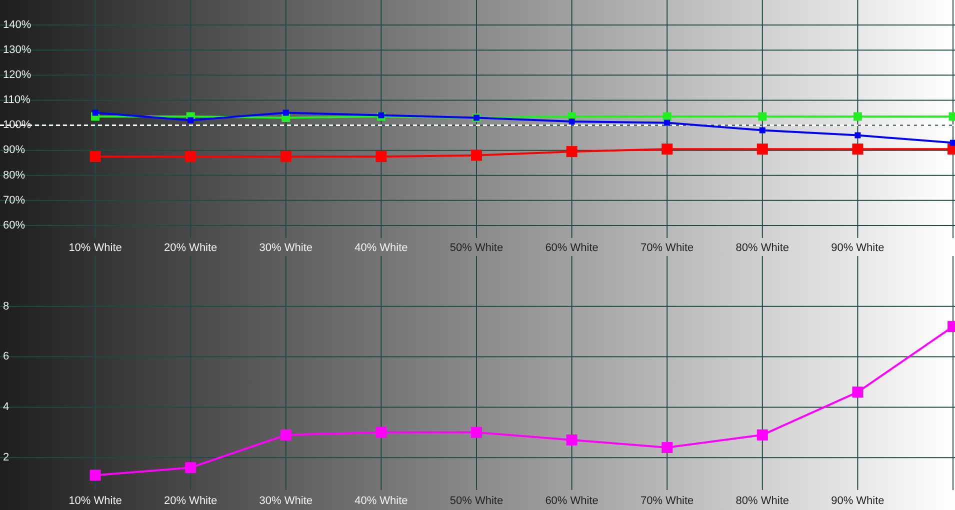  Describe the element at coordinates (14, 175) in the screenshot. I see `y-tick-label: 80%` at that location.